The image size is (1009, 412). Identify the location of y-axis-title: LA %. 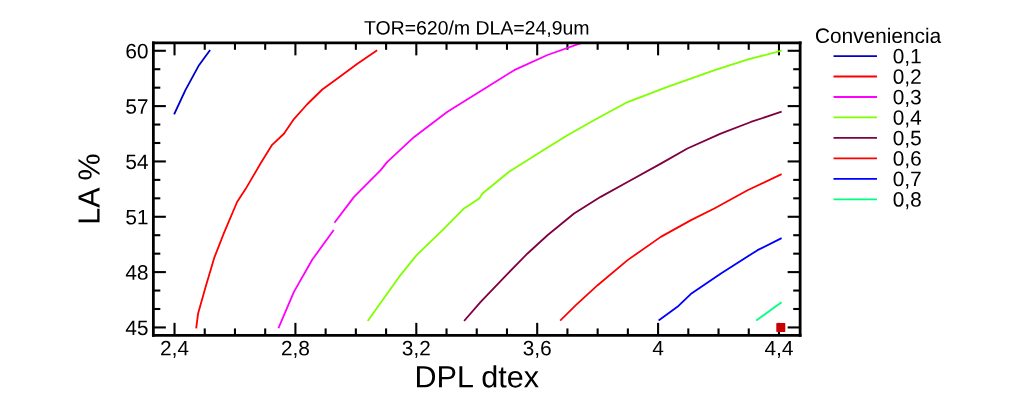
(89, 188).